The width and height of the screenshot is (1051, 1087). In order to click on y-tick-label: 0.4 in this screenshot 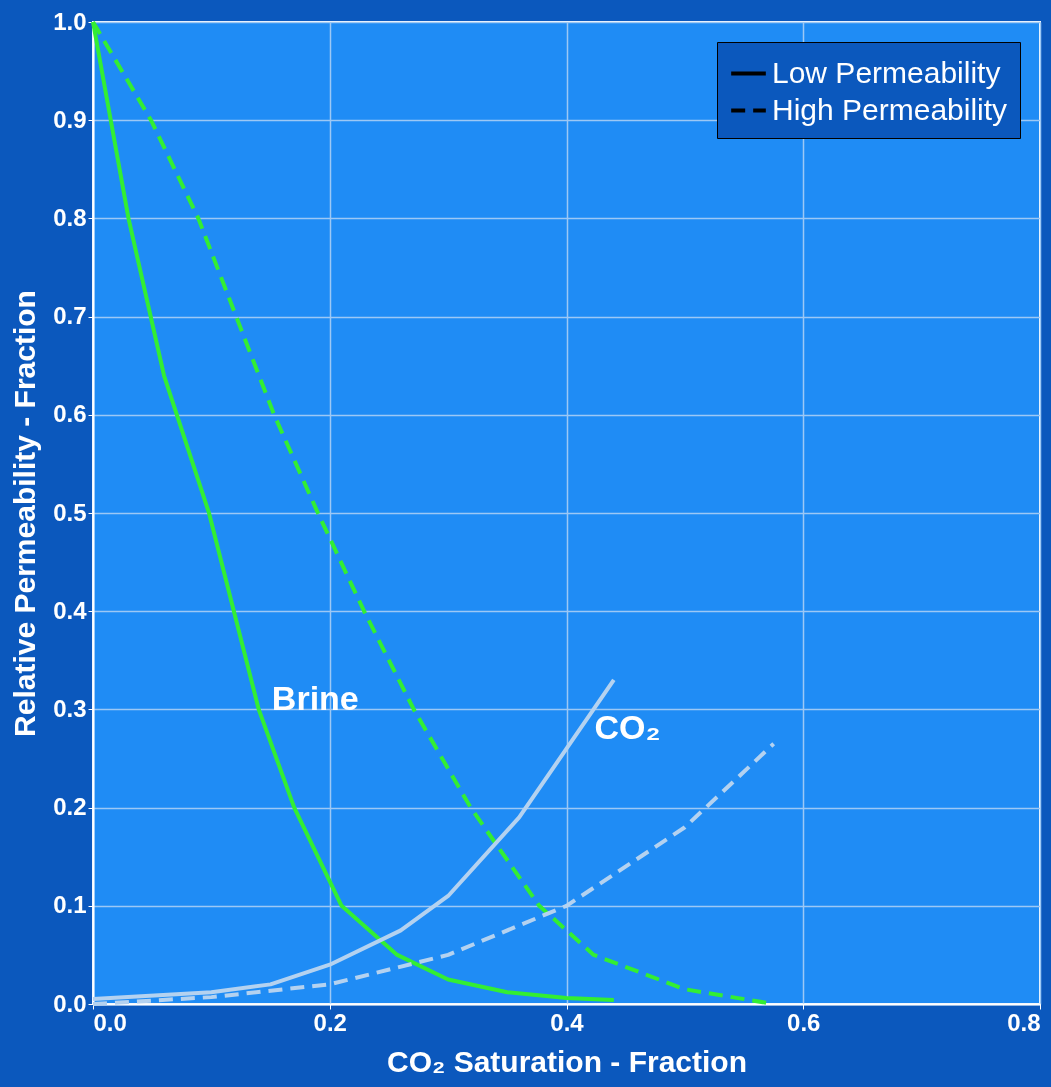, I will do `click(70, 610)`.